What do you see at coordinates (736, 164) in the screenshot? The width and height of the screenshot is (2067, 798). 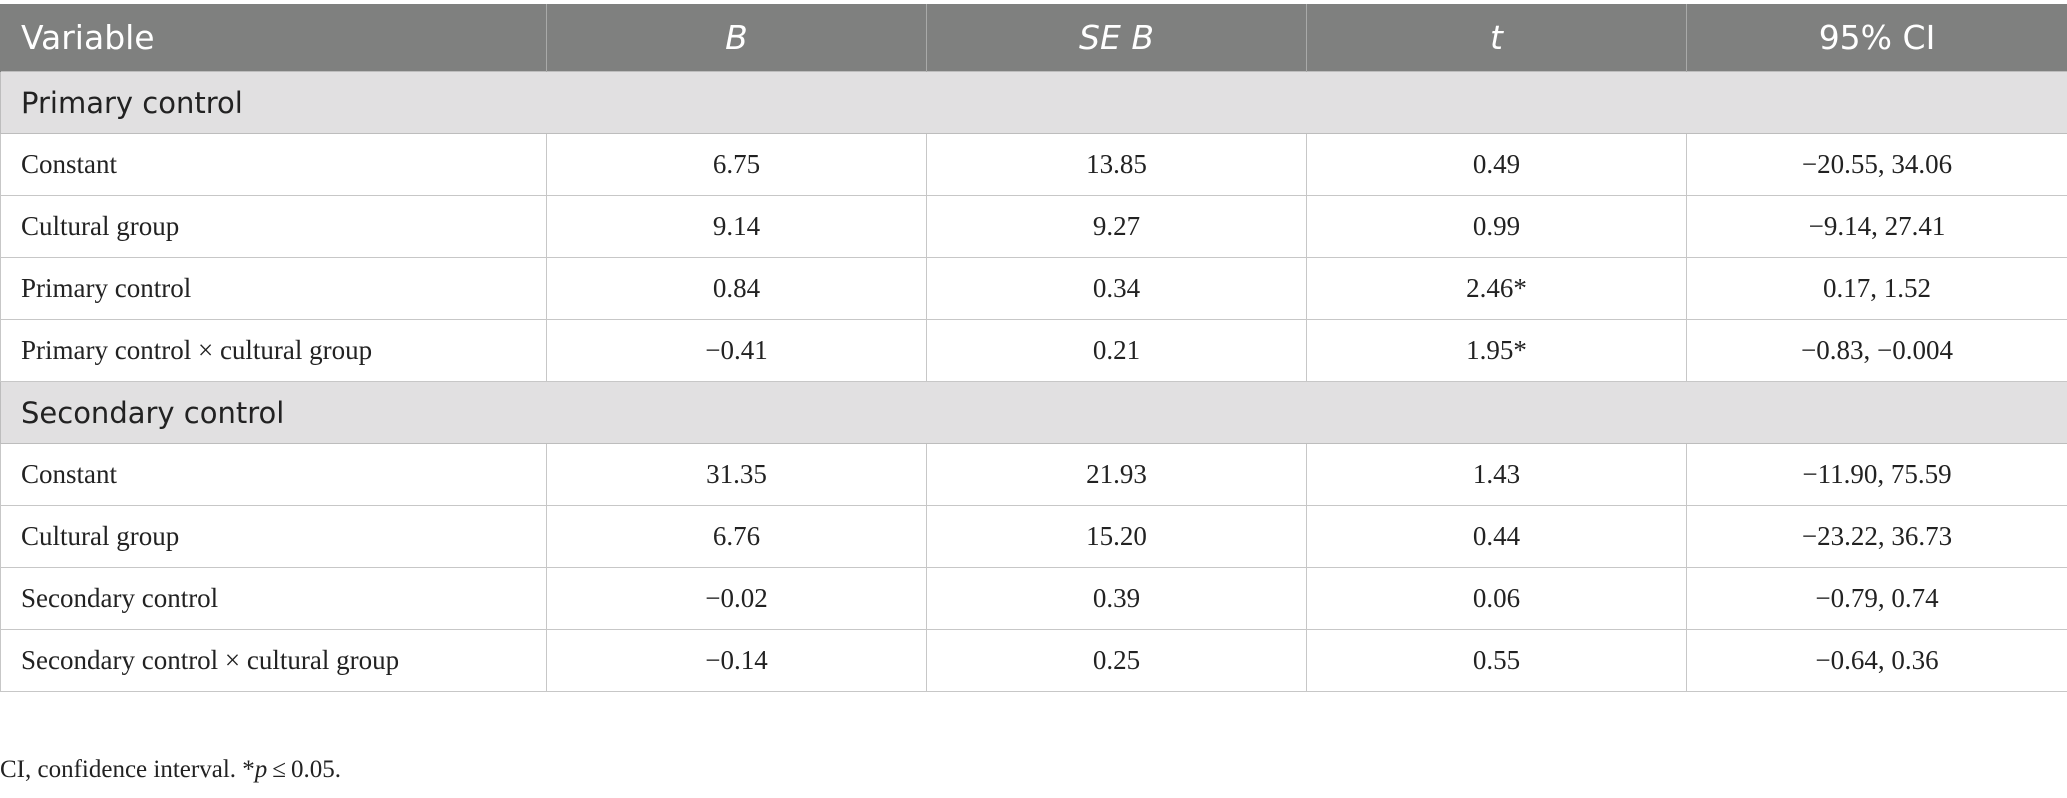 I see `cell-b: 6.75` at bounding box center [736, 164].